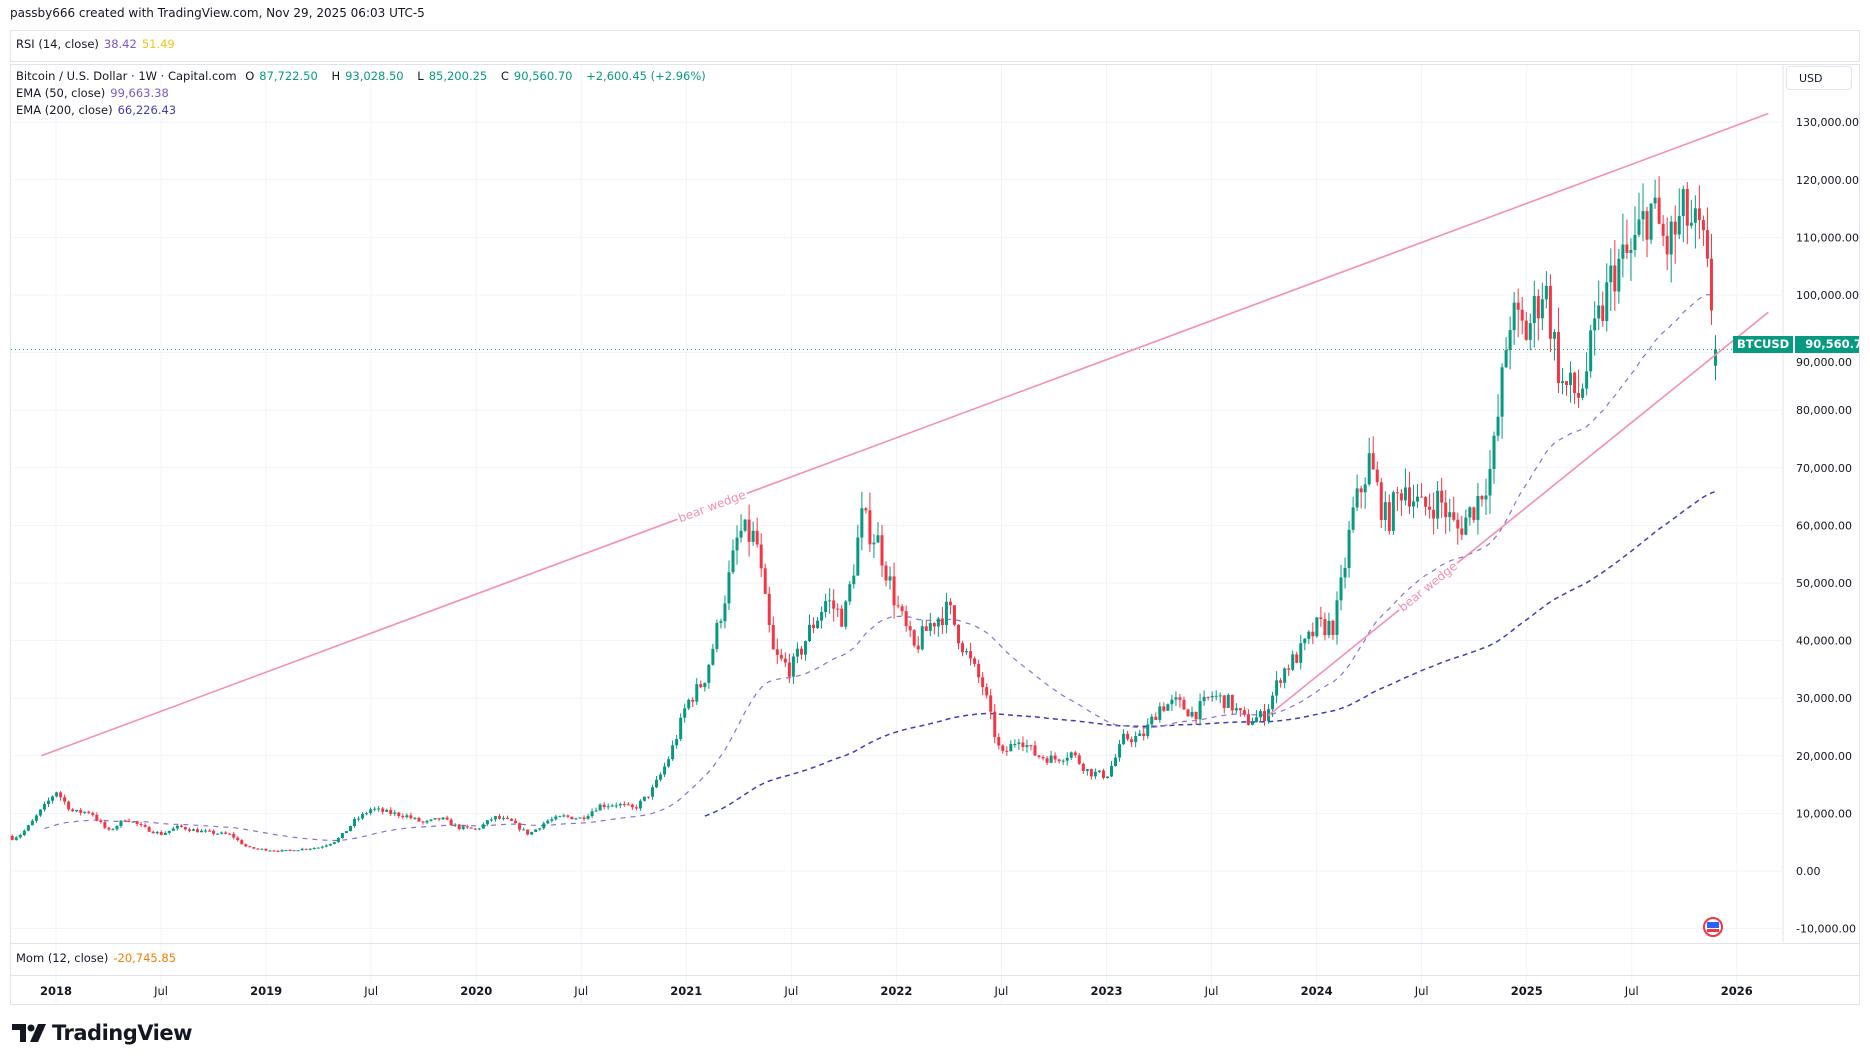 The height and width of the screenshot is (1064, 1870). I want to click on price-tick-label: 30,000.00, so click(1824, 698).